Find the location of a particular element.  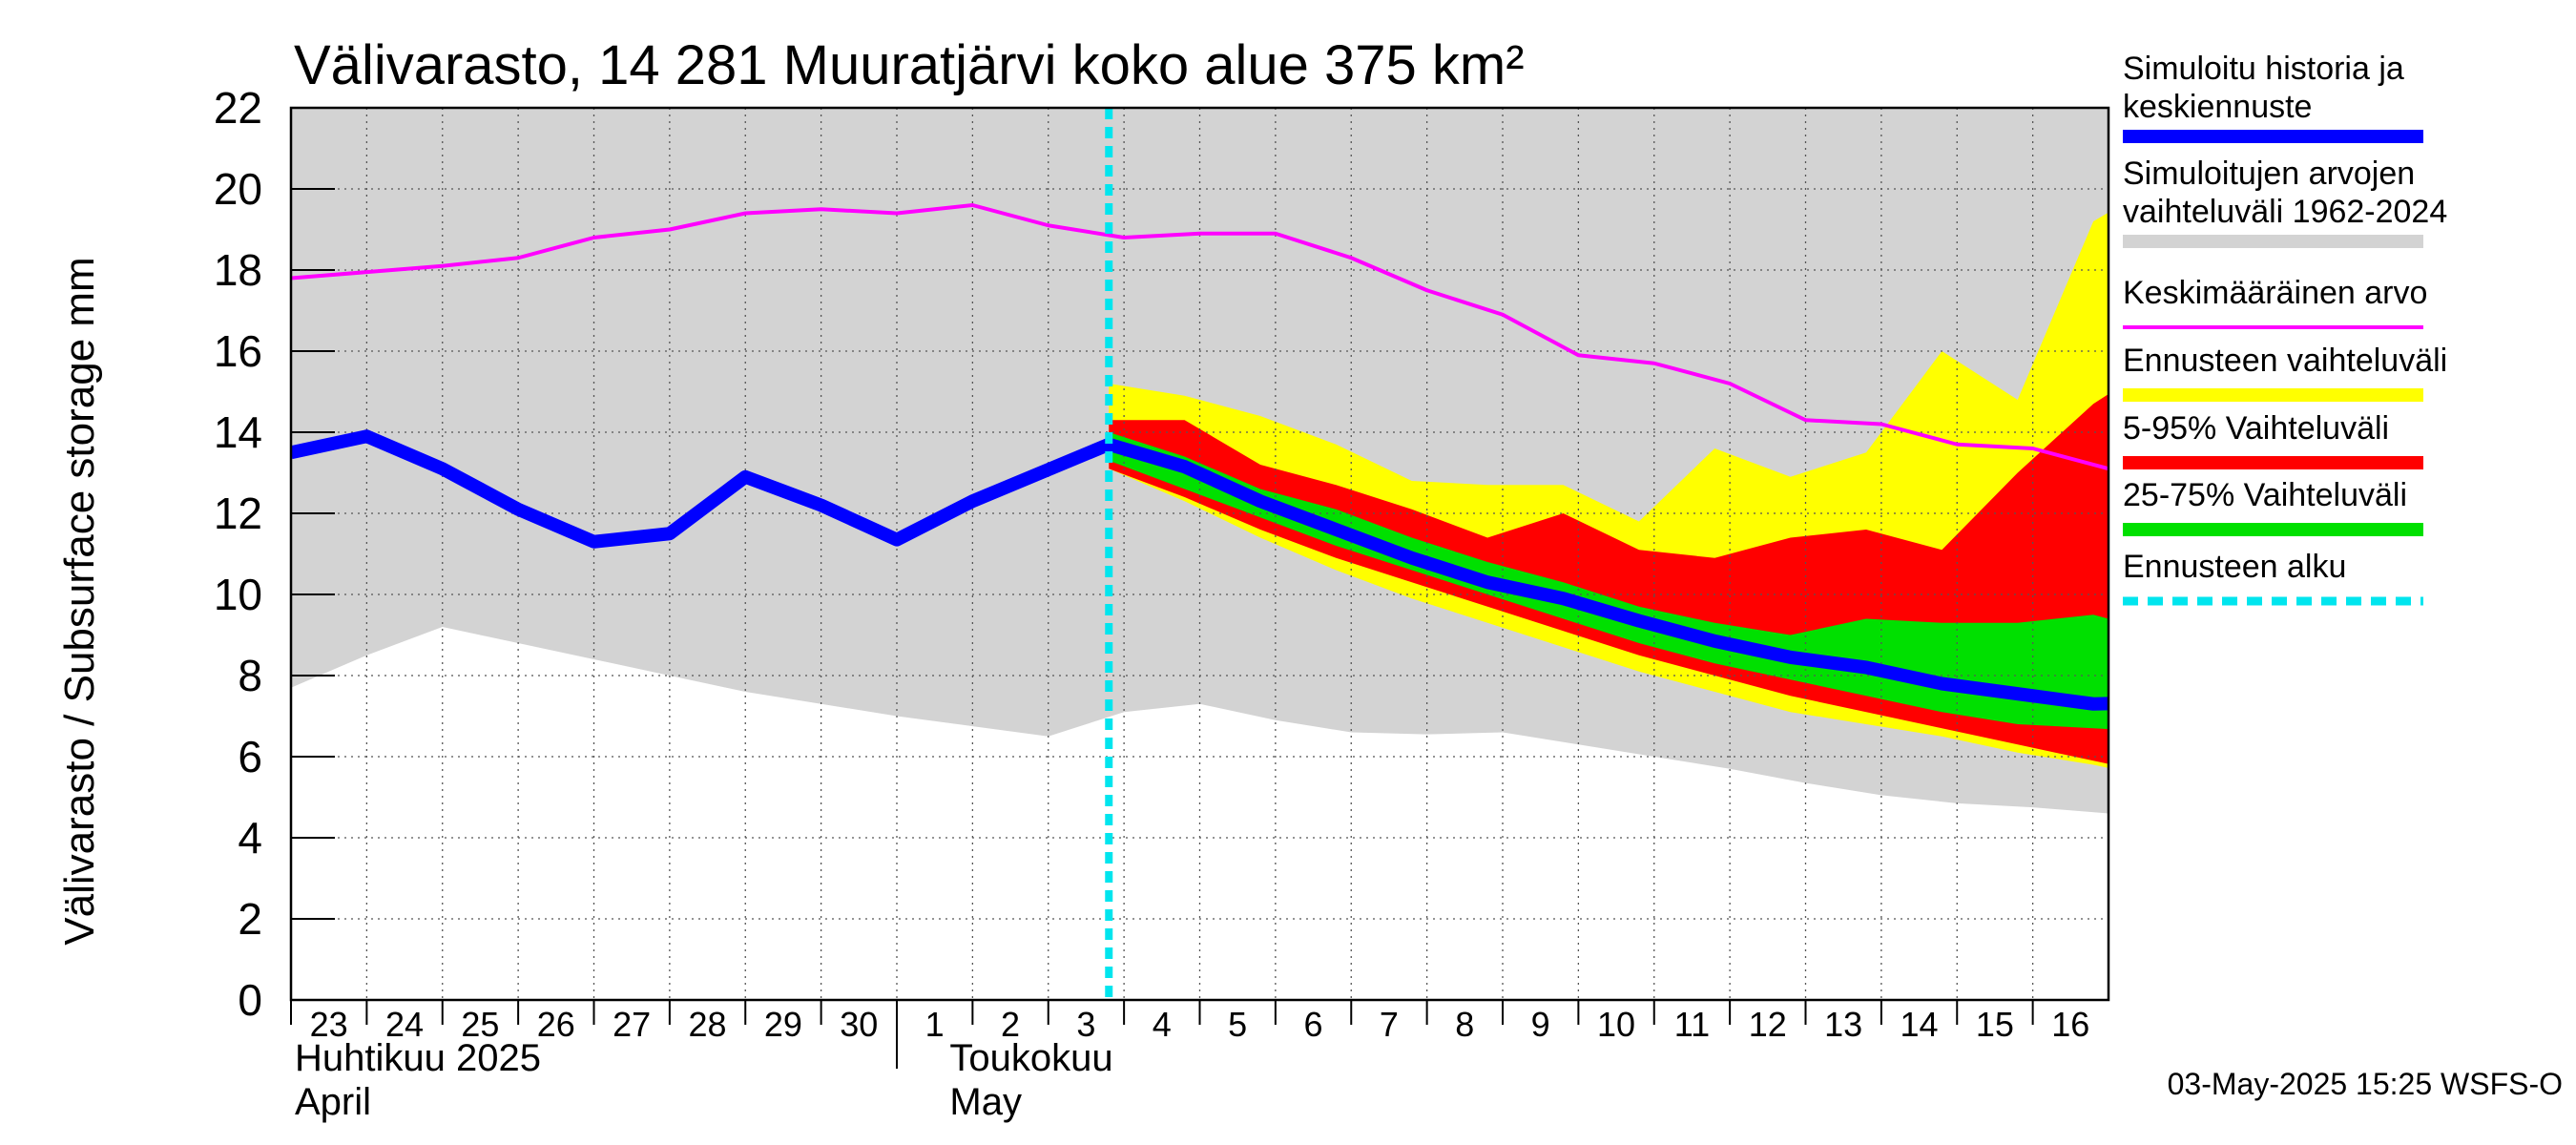

x-tick-label: 25 is located at coordinates (480, 1025).